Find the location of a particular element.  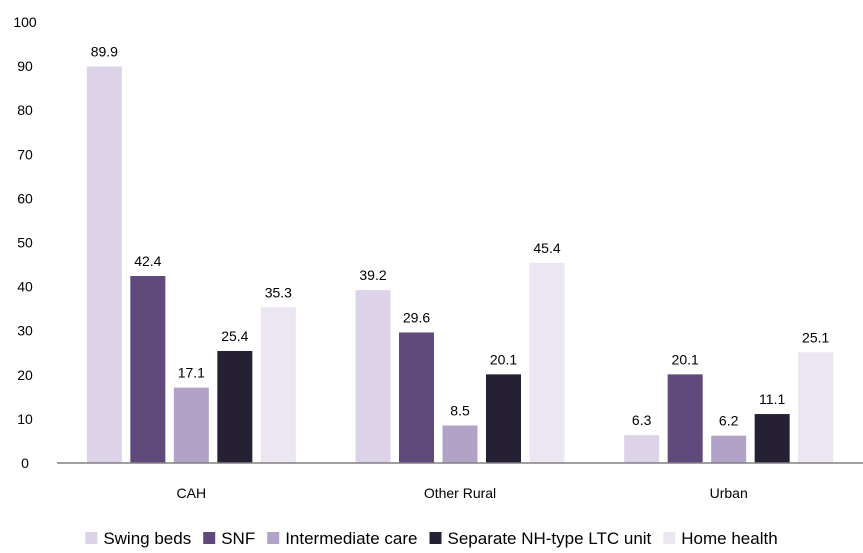

legend-item: SNF is located at coordinates (229, 538).